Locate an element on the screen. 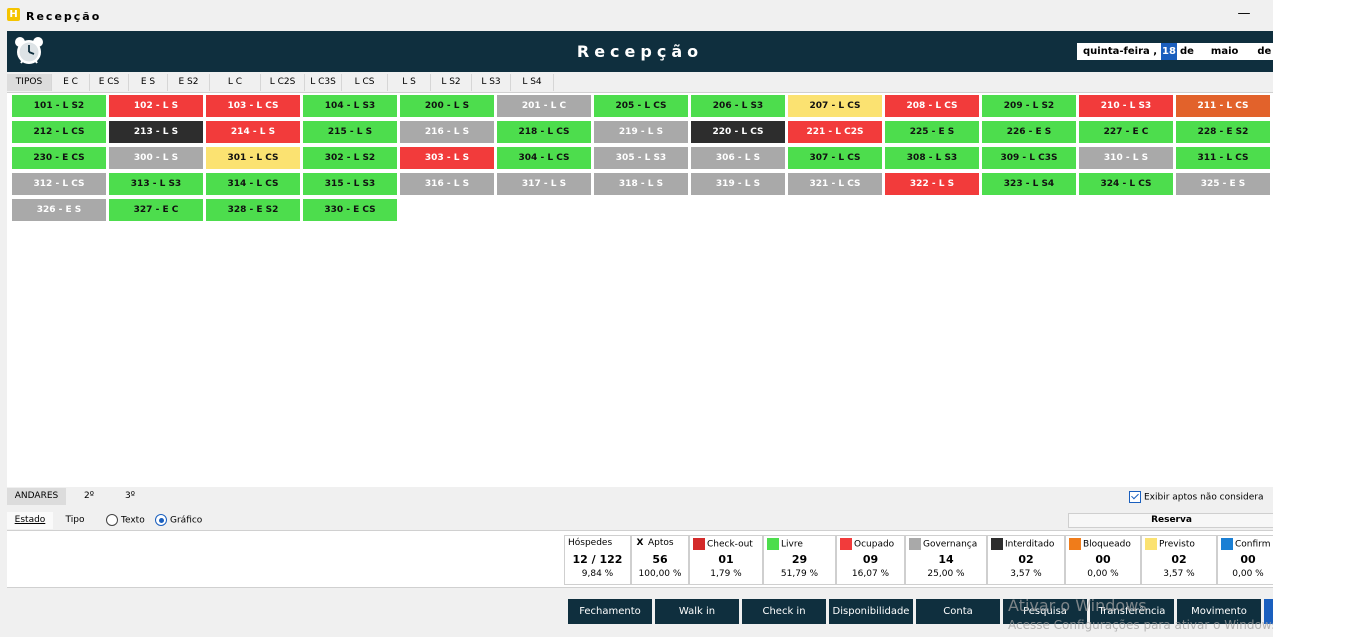  room-tile: 221 - L C2S is located at coordinates (835, 132).